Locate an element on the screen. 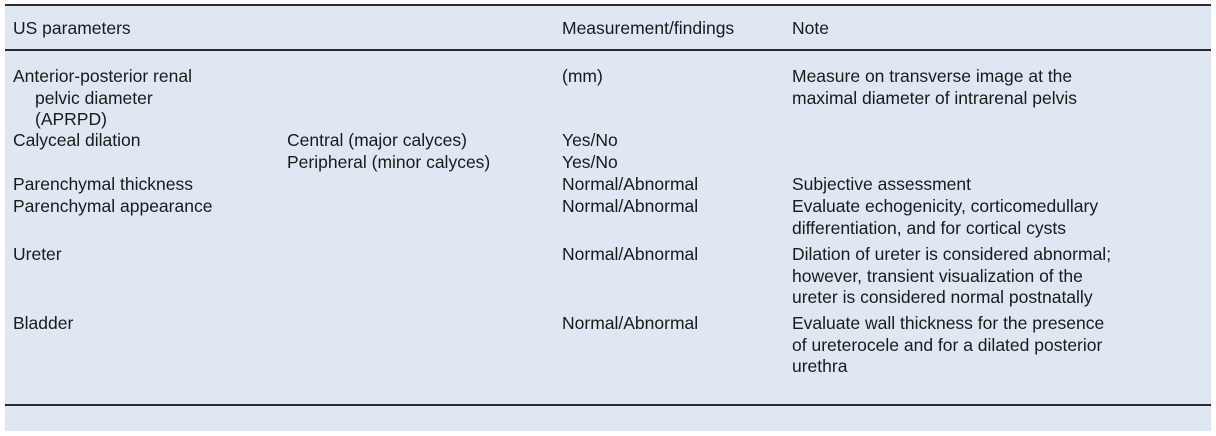 The height and width of the screenshot is (436, 1216). note-line: urethra is located at coordinates (820, 366).